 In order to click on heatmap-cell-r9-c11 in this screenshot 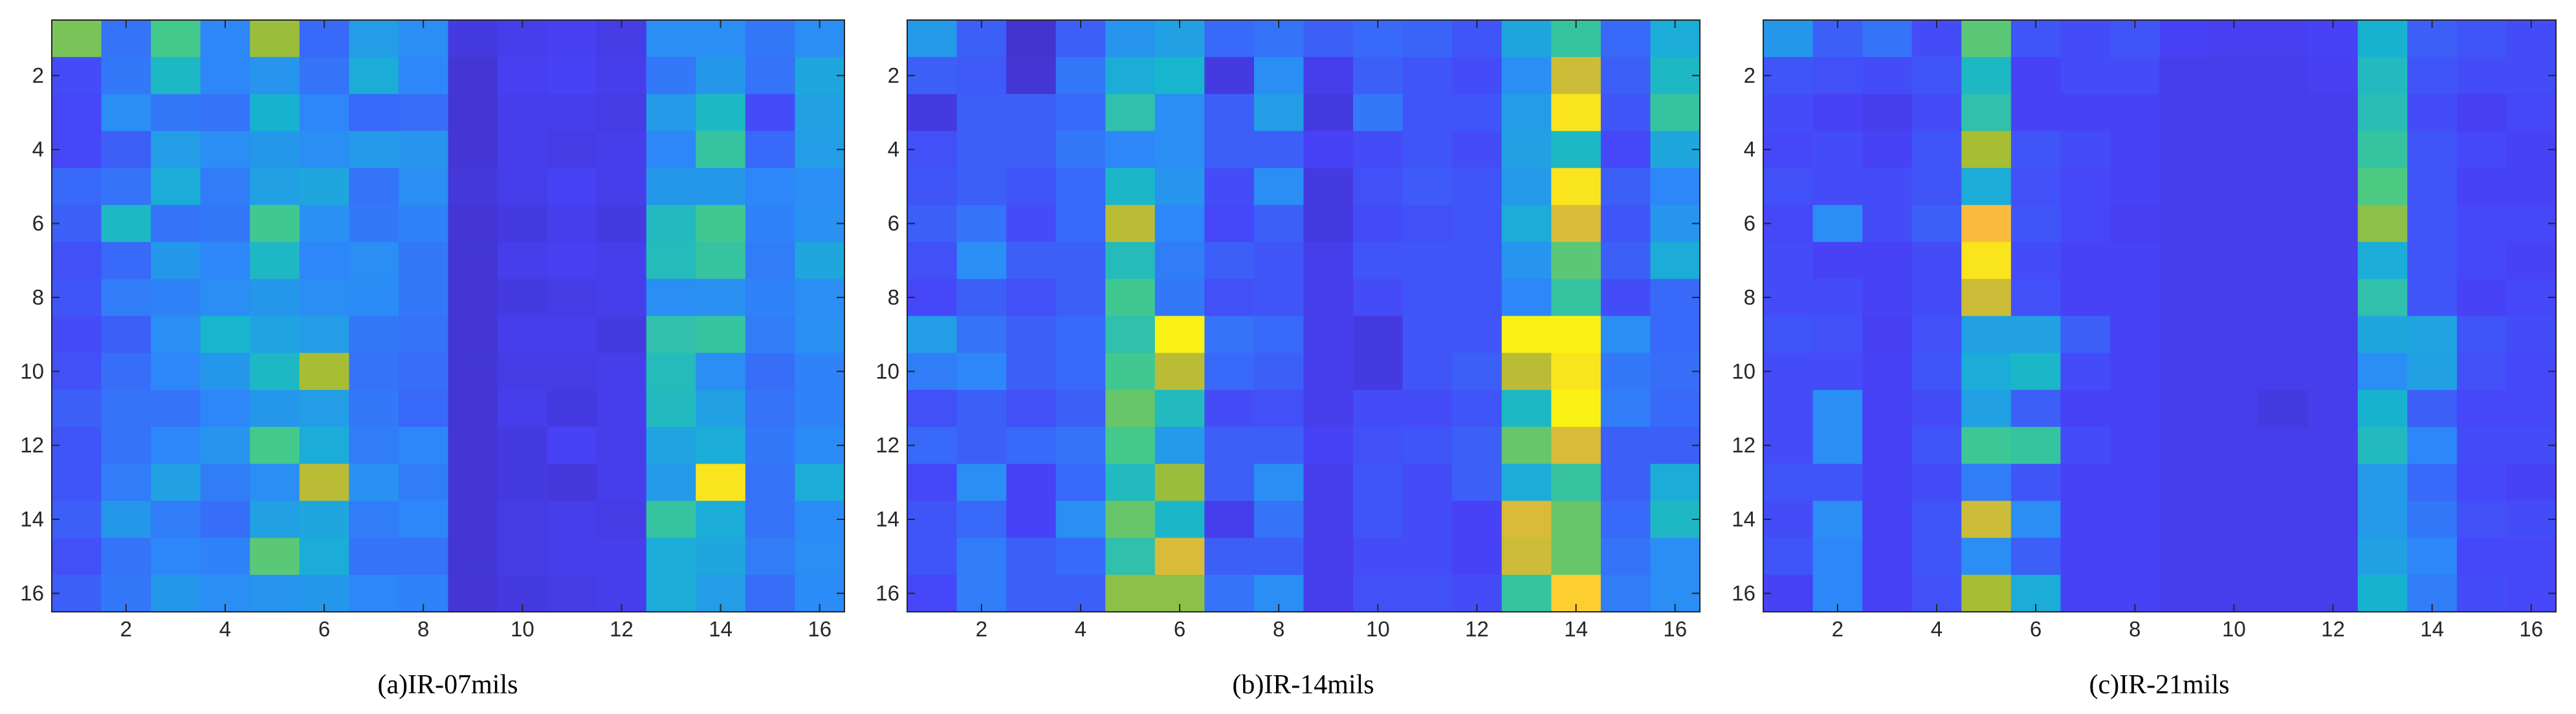, I will do `click(1427, 335)`.